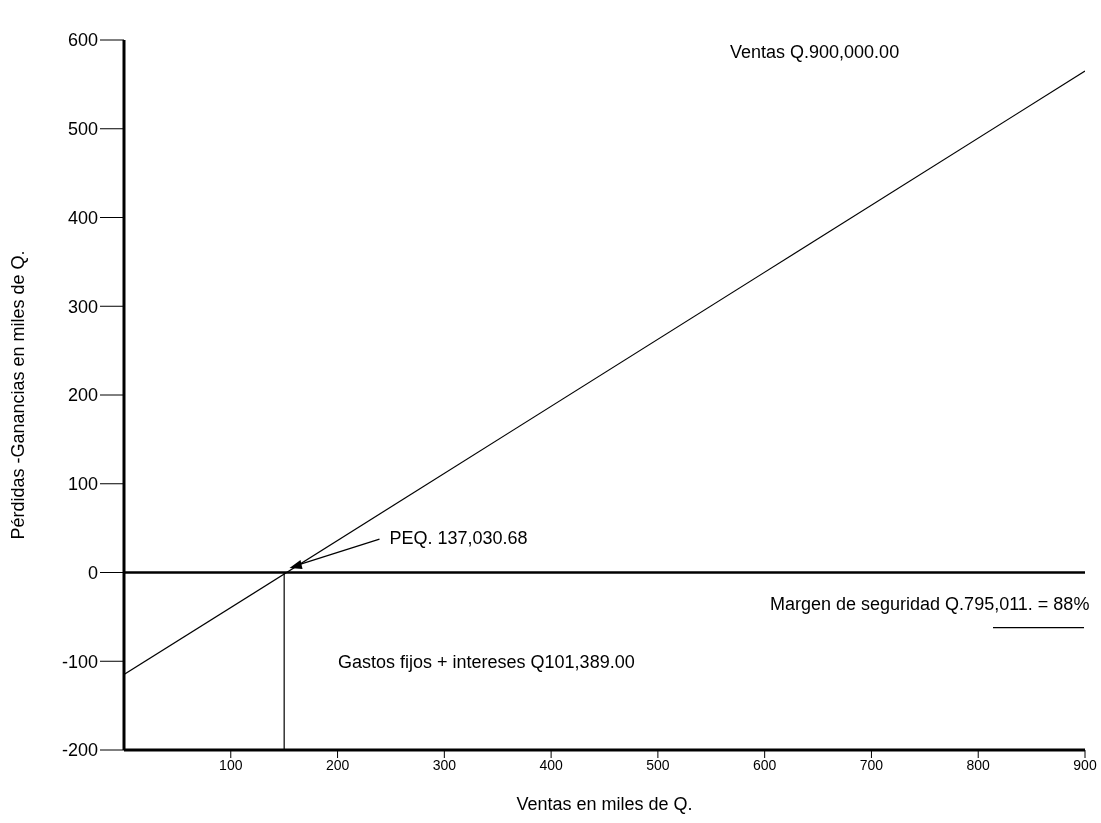 This screenshot has width=1101, height=823. Describe the element at coordinates (18, 395) in the screenshot. I see `y-axis-title: Pérdidas -Ganancias en miles de Q.` at that location.